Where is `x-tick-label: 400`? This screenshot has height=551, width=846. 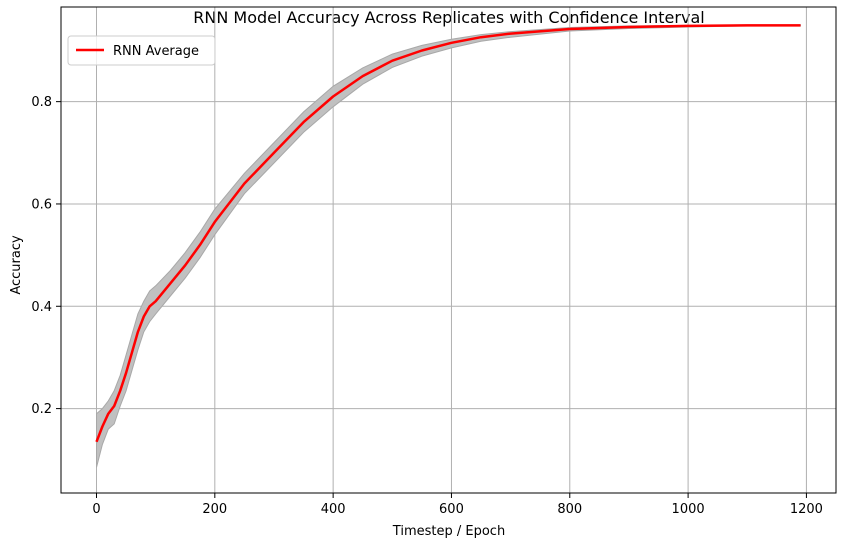
x-tick-label: 400 is located at coordinates (333, 509).